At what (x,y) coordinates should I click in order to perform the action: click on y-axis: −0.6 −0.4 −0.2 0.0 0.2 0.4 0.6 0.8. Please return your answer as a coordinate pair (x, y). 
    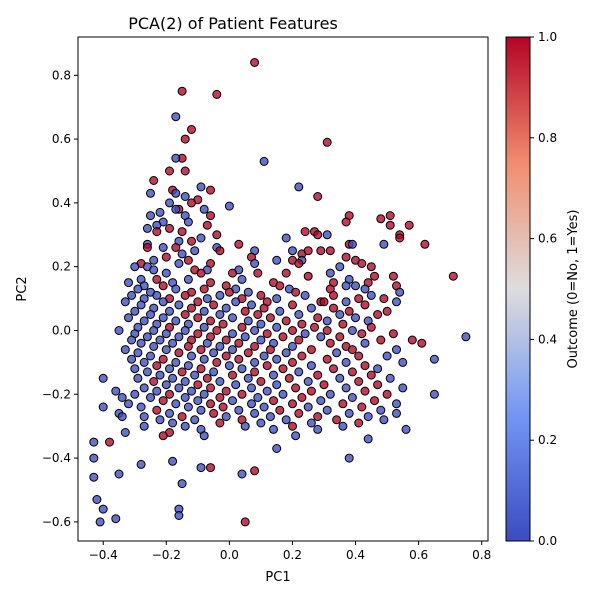
    Looking at the image, I should click on (60, 298).